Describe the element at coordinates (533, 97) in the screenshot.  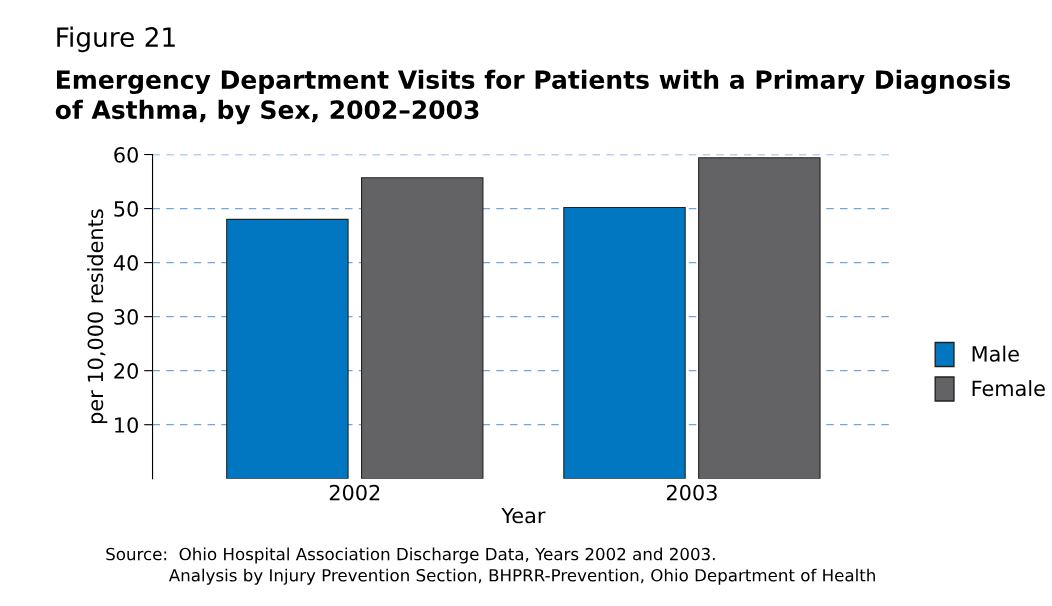
I see `chart-subtitle: Emergency Department Visits for Patients with a Primary Diagnosis of Asthma, by Sex, 2002–2003` at that location.